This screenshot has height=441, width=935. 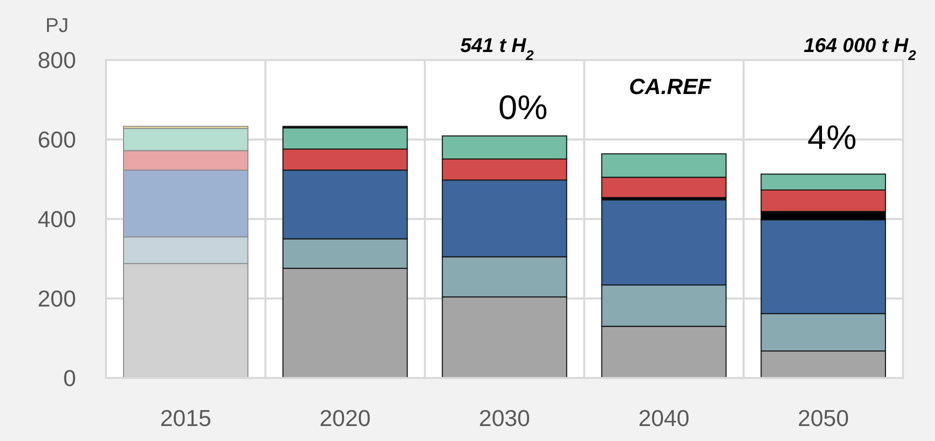 What do you see at coordinates (823, 418) in the screenshot?
I see `x-tick-label: 2050` at bounding box center [823, 418].